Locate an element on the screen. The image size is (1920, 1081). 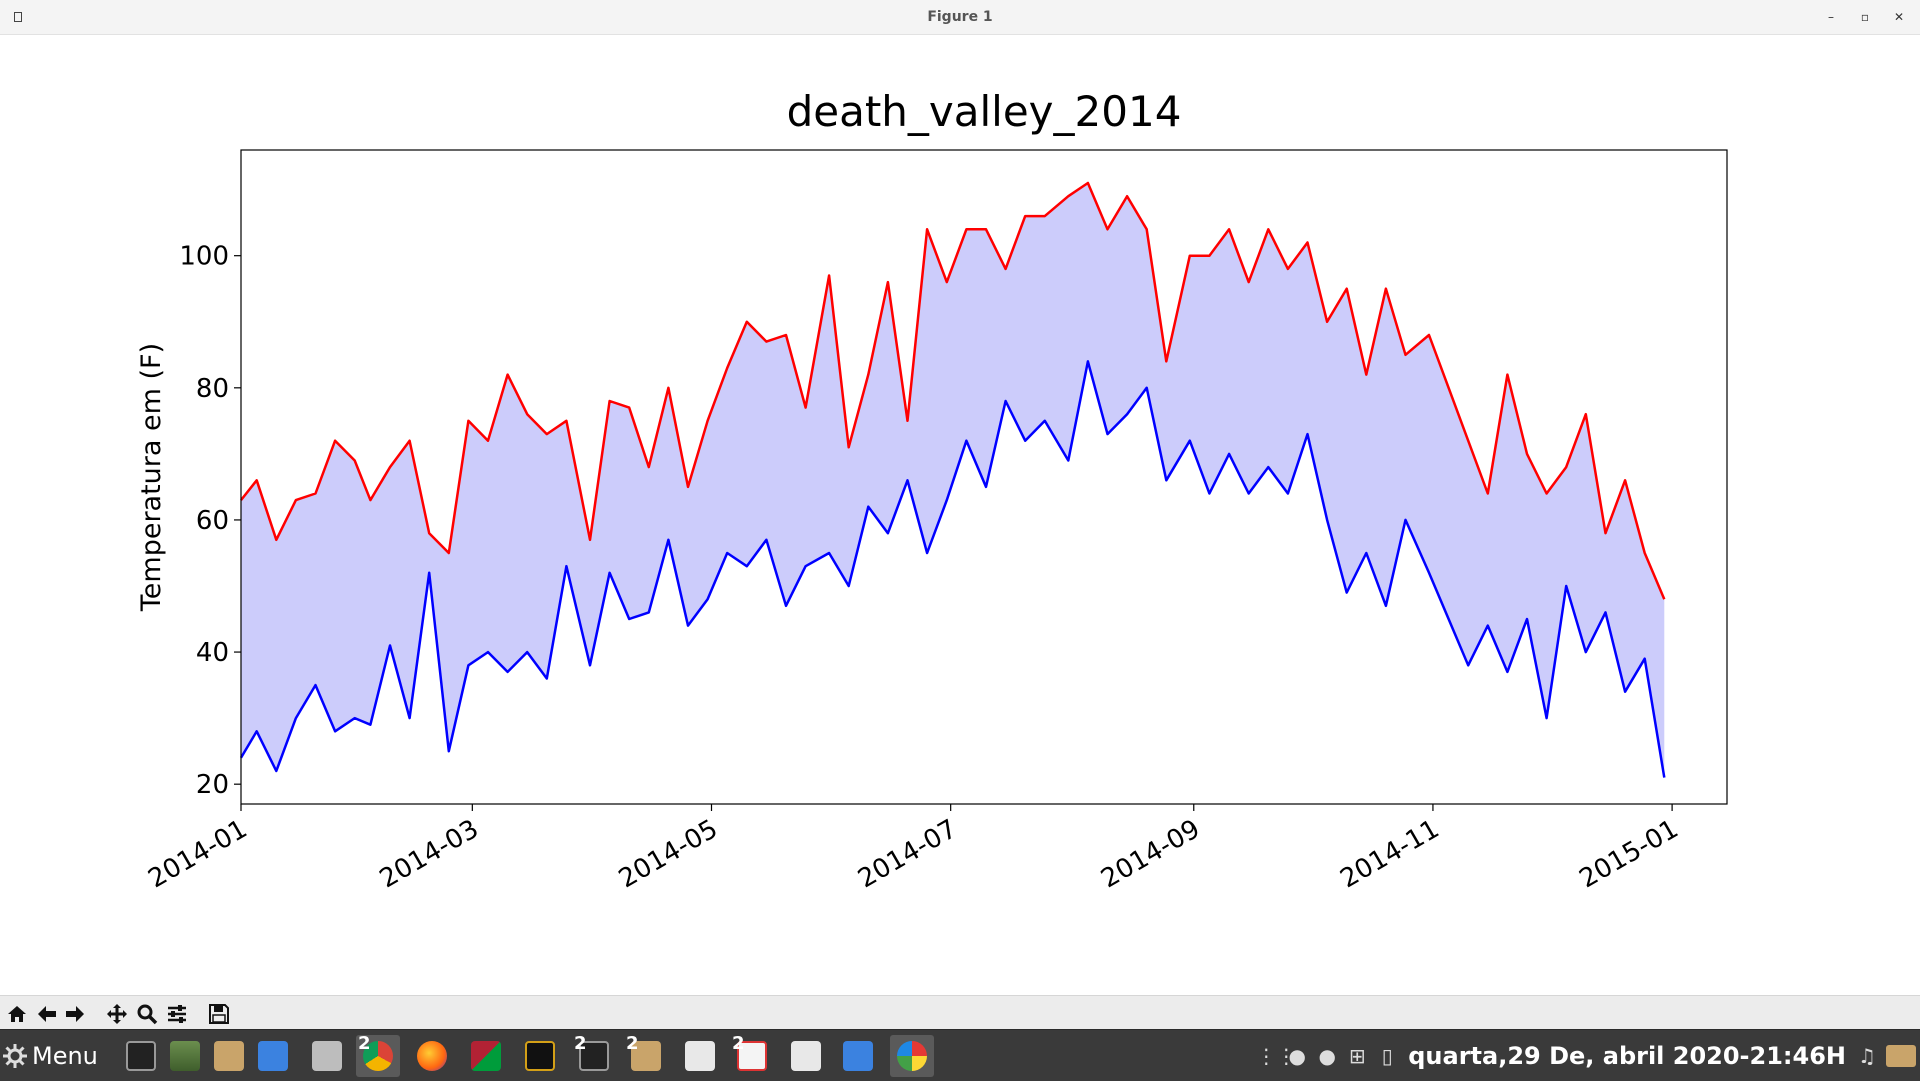
taskbar-app-terminal is located at coordinates (141, 1056).